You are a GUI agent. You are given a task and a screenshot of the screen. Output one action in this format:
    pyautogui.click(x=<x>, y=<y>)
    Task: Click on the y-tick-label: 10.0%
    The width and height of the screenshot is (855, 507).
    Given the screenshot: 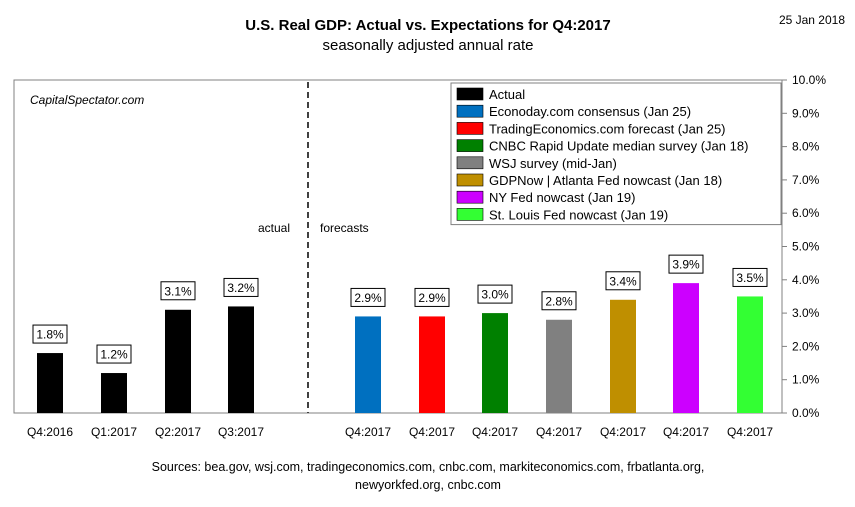 What is the action you would take?
    pyautogui.click(x=809, y=80)
    